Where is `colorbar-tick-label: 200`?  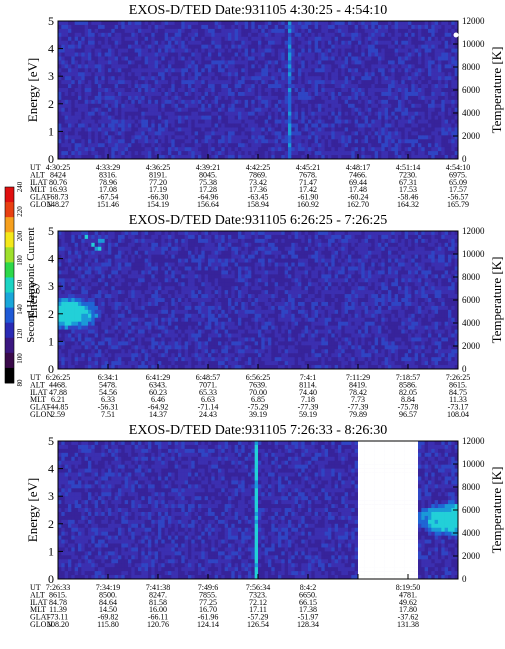 colorbar-tick-label: 200 is located at coordinates (20, 235).